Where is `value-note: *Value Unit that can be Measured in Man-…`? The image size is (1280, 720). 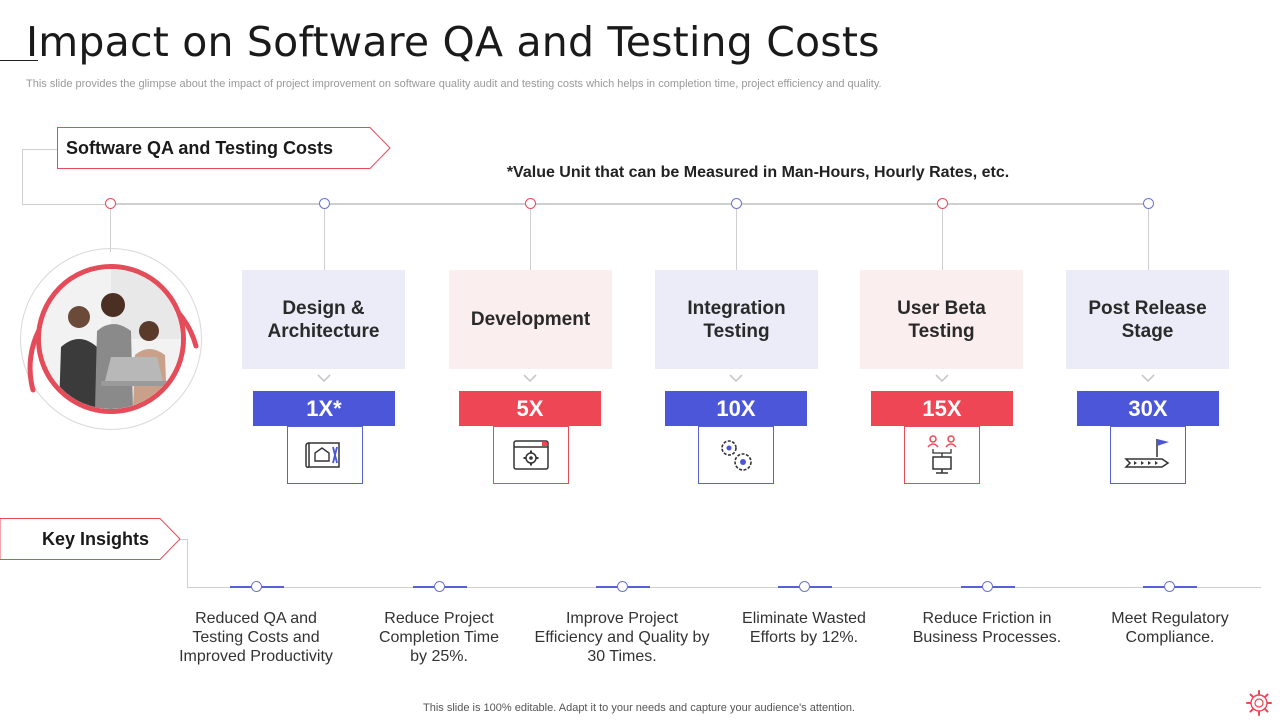 value-note: *Value Unit that can be Measured in Man-… is located at coordinates (758, 172).